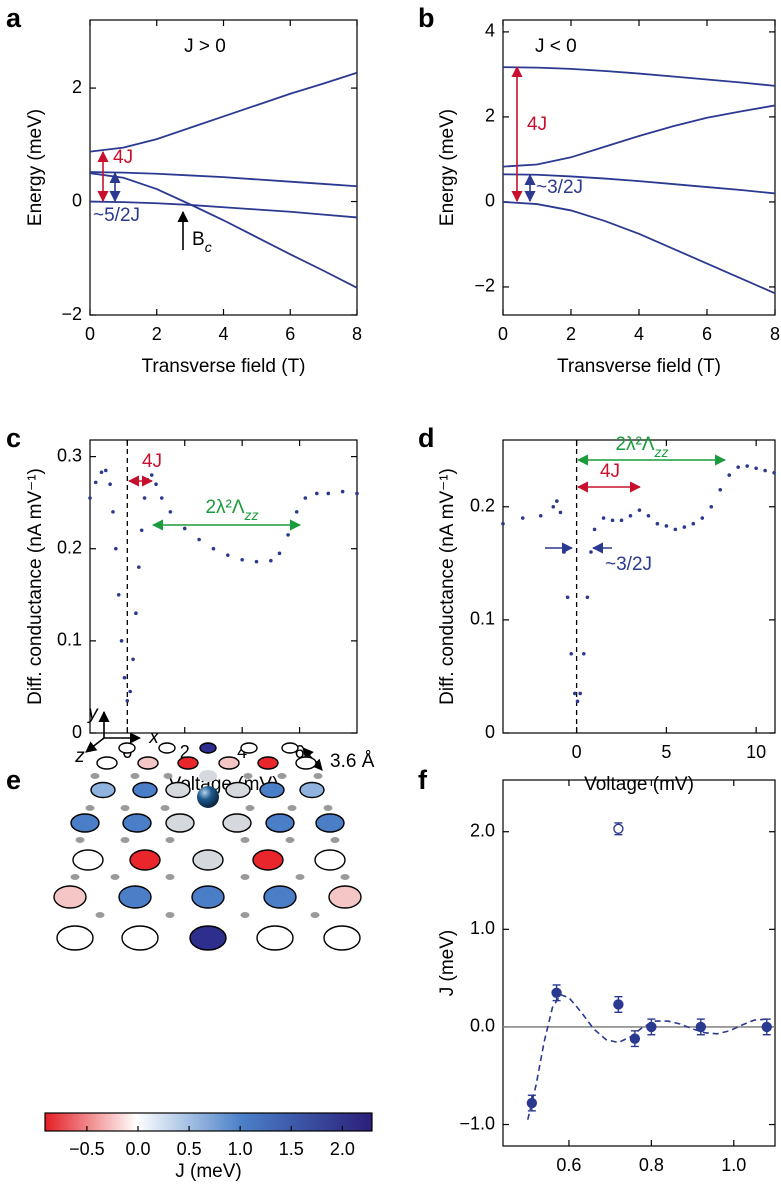  I want to click on y-axis-label: Diff. conductance (nA mV⁻¹), so click(35, 586).